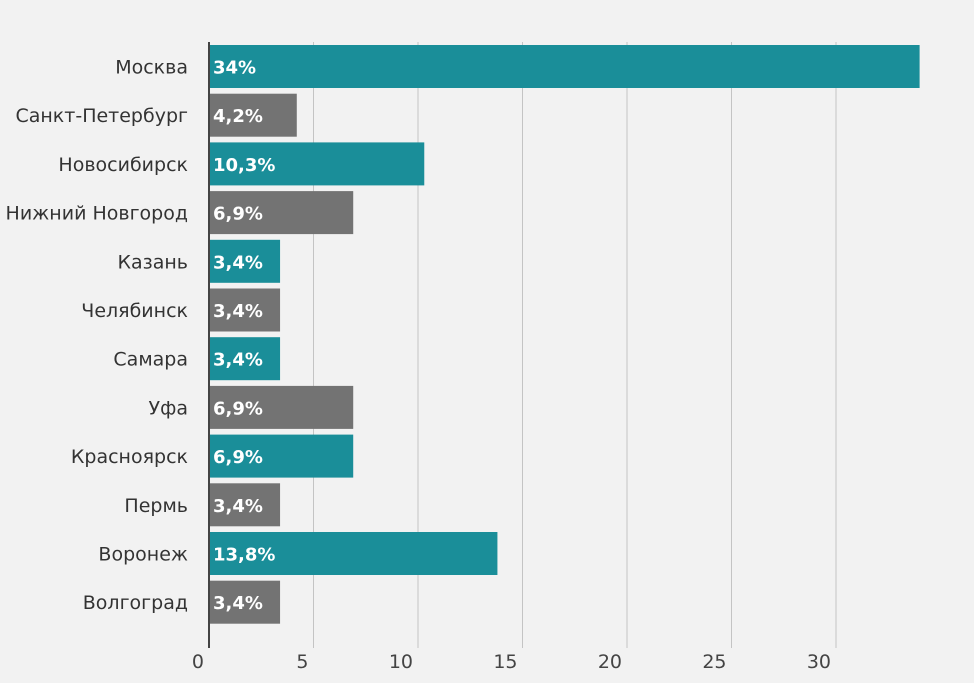  Describe the element at coordinates (714, 662) in the screenshot. I see `x-tick-label: 25` at that location.